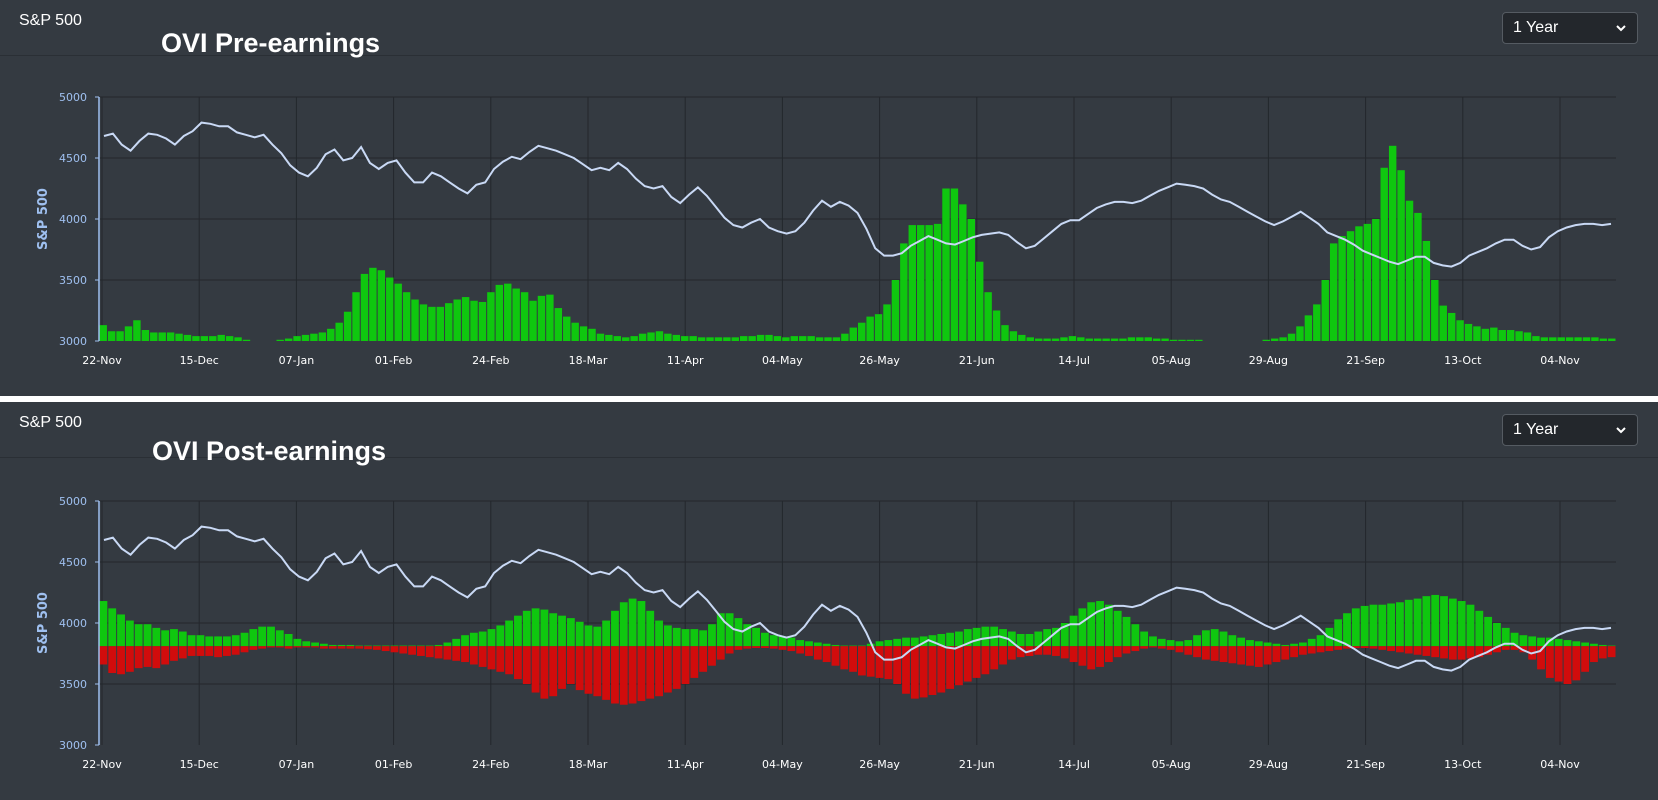 Image resolution: width=1658 pixels, height=800 pixels. I want to click on x-tick-label: 21-Sep, so click(1365, 360).